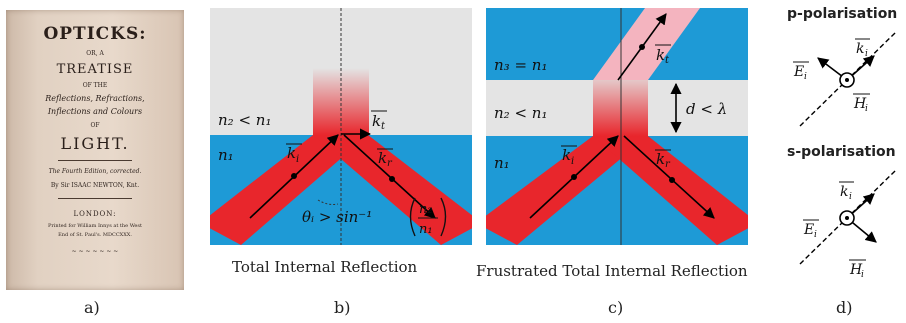 Image resolution: width=906 pixels, height=323 pixels. I want to click on s-polarisation-title: s-polarisation, so click(841, 152).